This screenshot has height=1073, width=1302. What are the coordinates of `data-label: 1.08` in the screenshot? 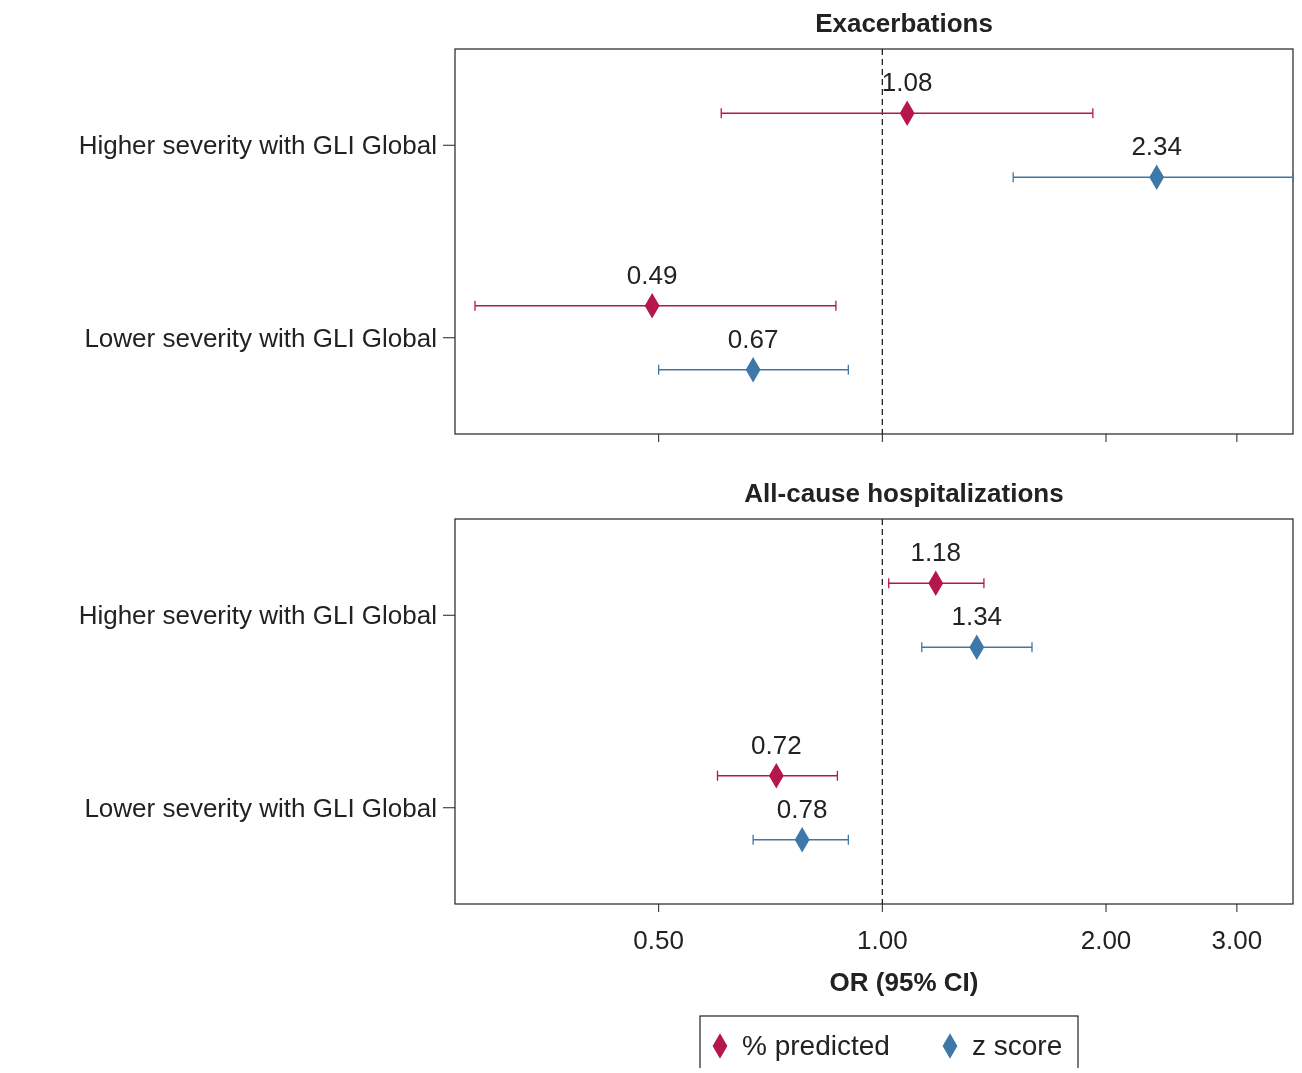 It's located at (907, 82).